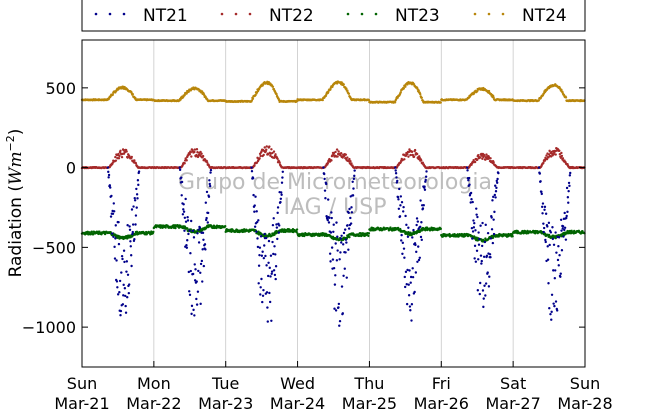  I want to click on legend-marker, so click(348, 14).